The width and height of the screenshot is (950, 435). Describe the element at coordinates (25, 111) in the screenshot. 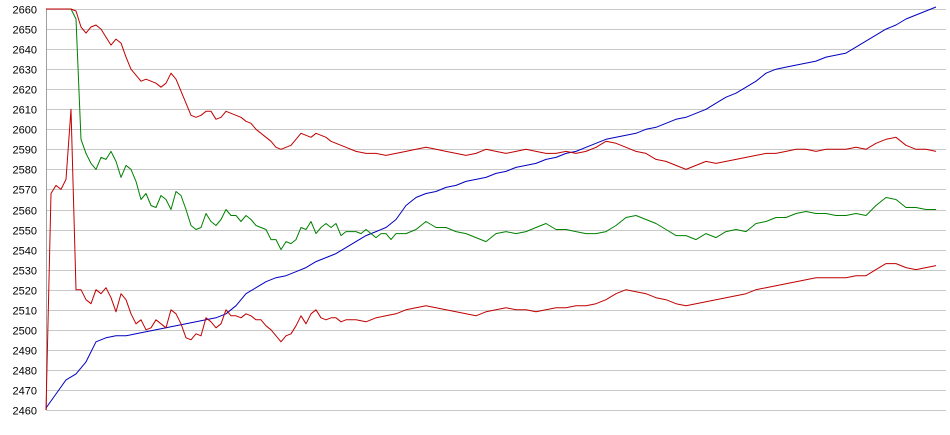

I see `y-tick-label: 2610` at that location.